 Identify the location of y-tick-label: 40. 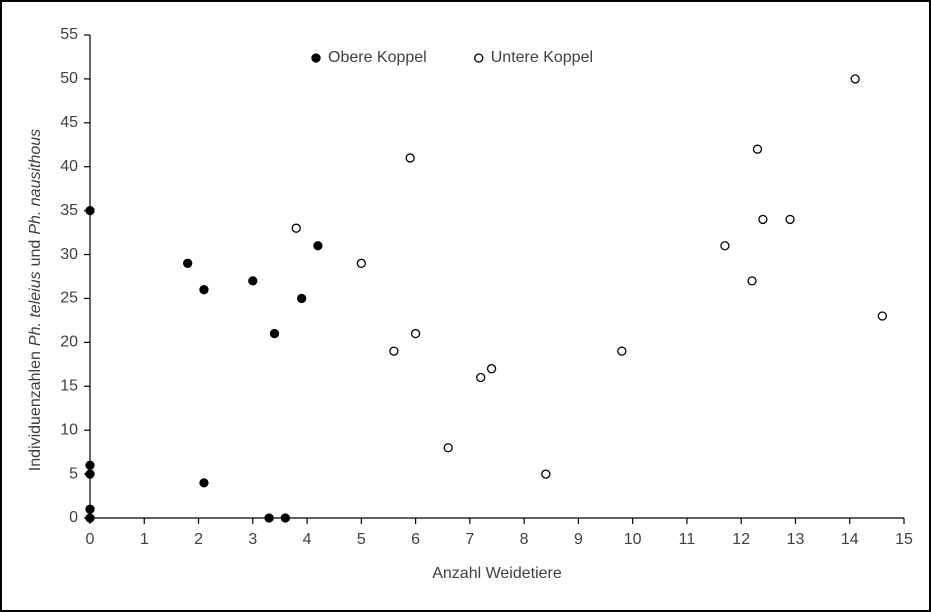
(69, 166).